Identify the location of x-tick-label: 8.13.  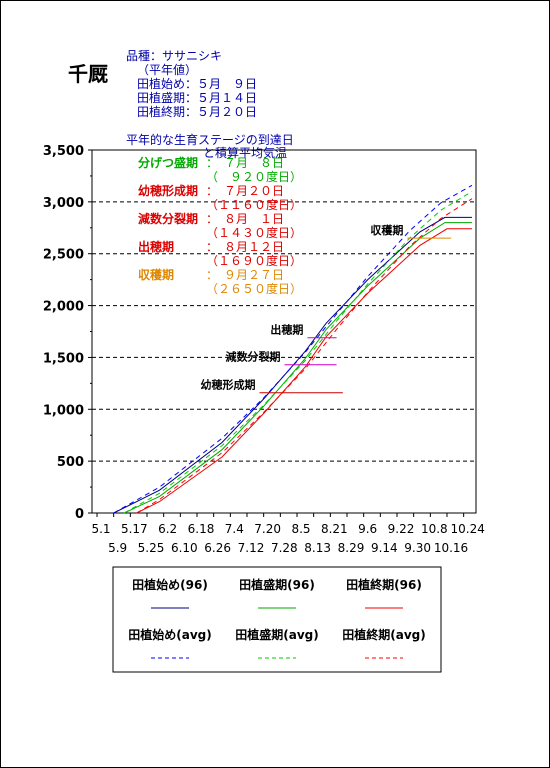
(317, 548).